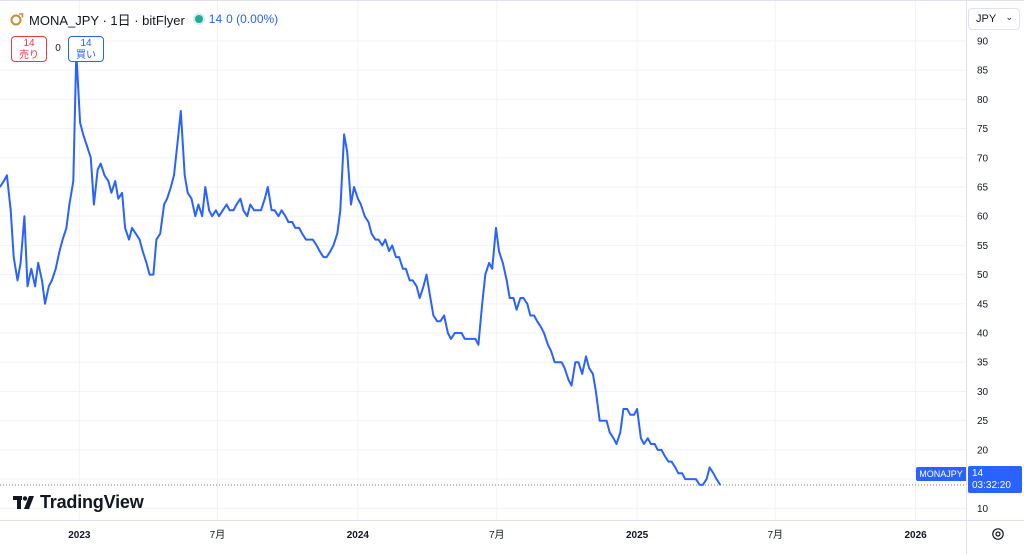  Describe the element at coordinates (29, 55) in the screenshot. I see `sell-label: 売り` at that location.